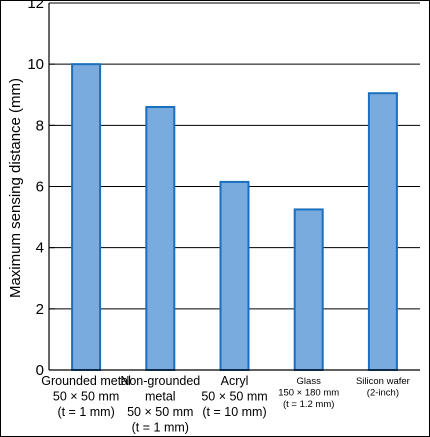 The height and width of the screenshot is (437, 430). What do you see at coordinates (160, 397) in the screenshot?
I see `category-label-line: metal` at bounding box center [160, 397].